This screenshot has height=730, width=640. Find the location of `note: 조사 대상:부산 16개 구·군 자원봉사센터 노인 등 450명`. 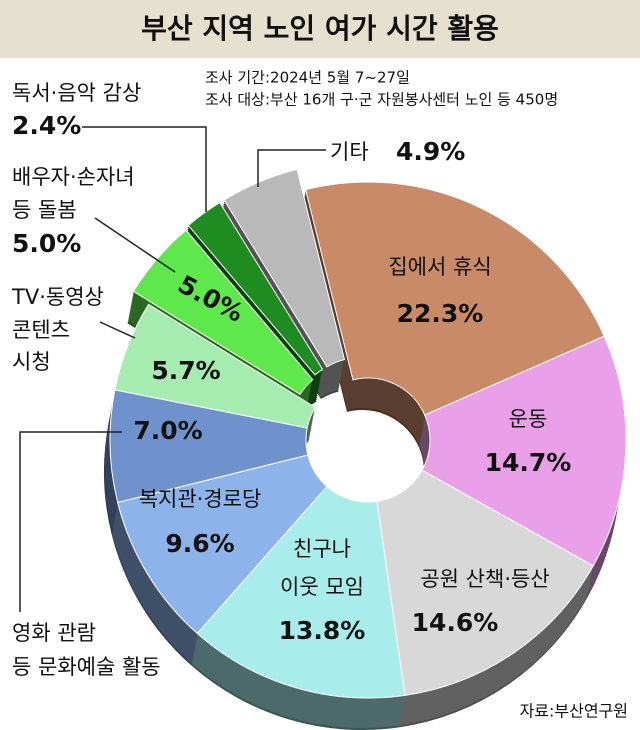

note: 조사 대상:부산 16개 구·군 자원봉사센터 노인 등 450명 is located at coordinates (381, 100).